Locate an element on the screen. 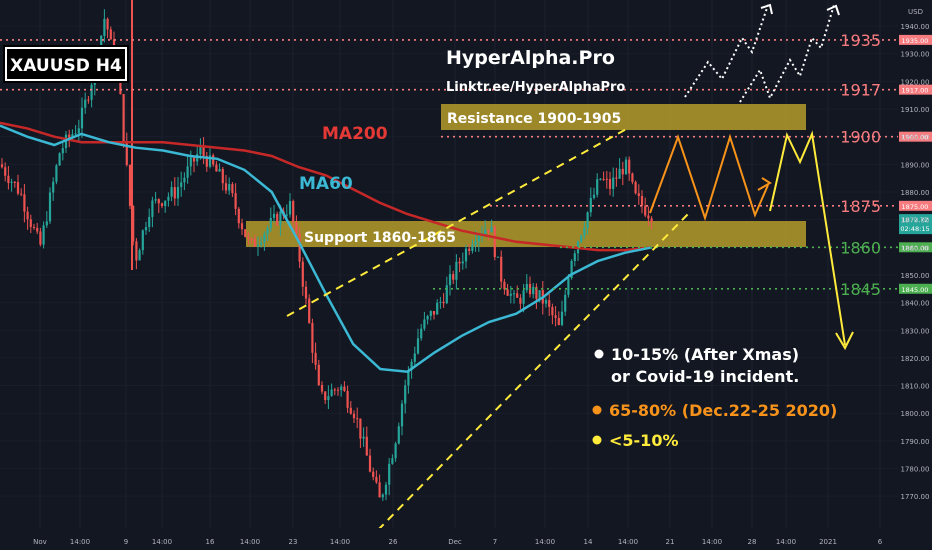 The height and width of the screenshot is (550, 932). symbol-label-inner is located at coordinates (66, 64).